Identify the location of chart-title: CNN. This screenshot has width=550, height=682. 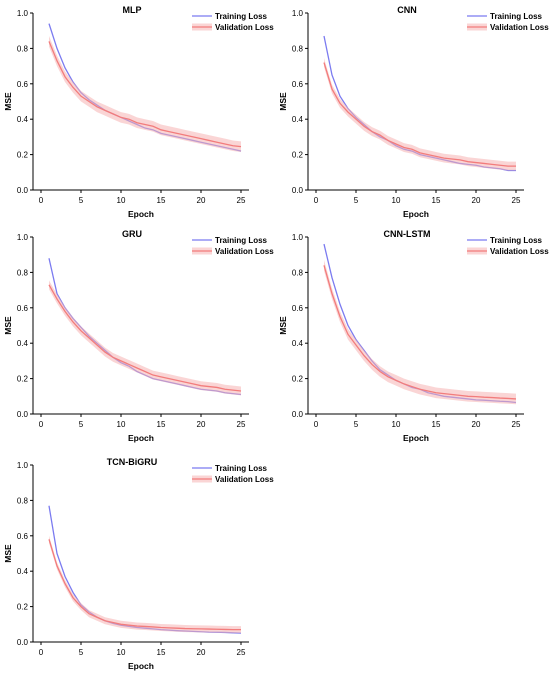
(407, 10).